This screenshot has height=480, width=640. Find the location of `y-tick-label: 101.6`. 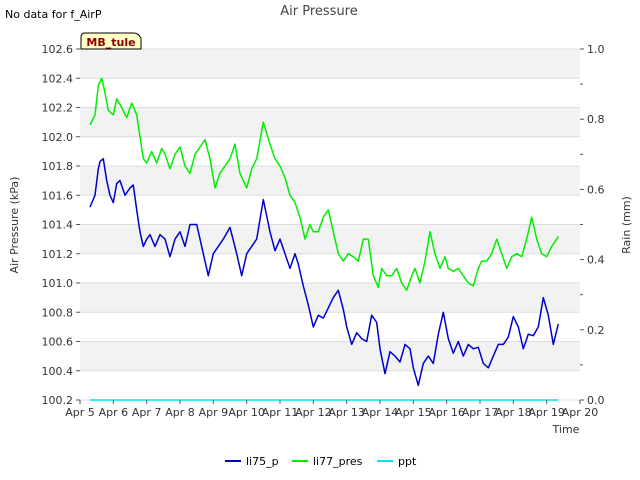

y-tick-label: 101.6 is located at coordinates (58, 195).